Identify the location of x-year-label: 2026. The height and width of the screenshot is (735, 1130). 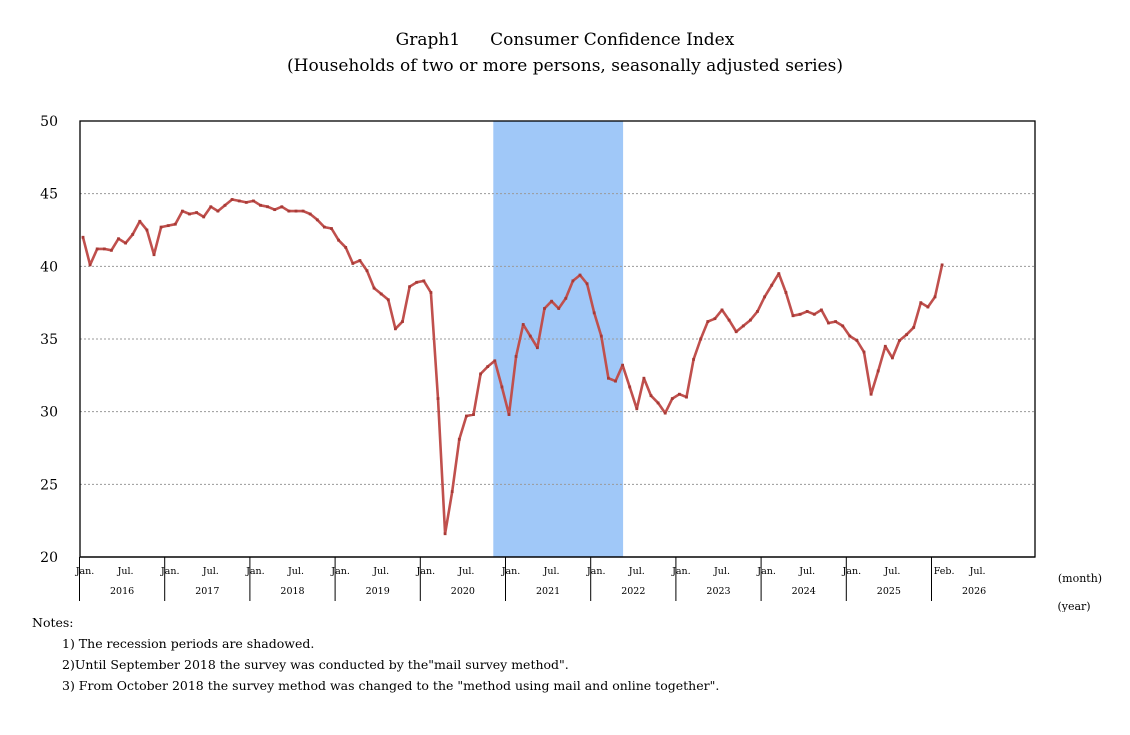
(974, 591).